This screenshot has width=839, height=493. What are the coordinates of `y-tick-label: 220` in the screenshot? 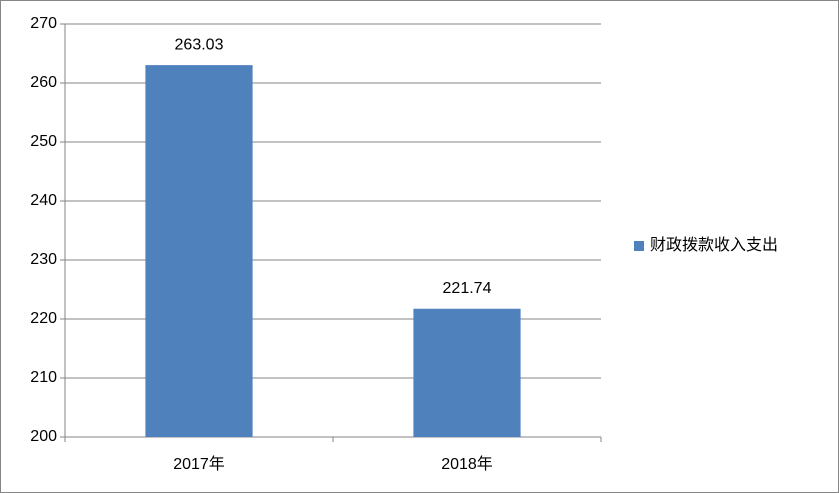 It's located at (43, 318).